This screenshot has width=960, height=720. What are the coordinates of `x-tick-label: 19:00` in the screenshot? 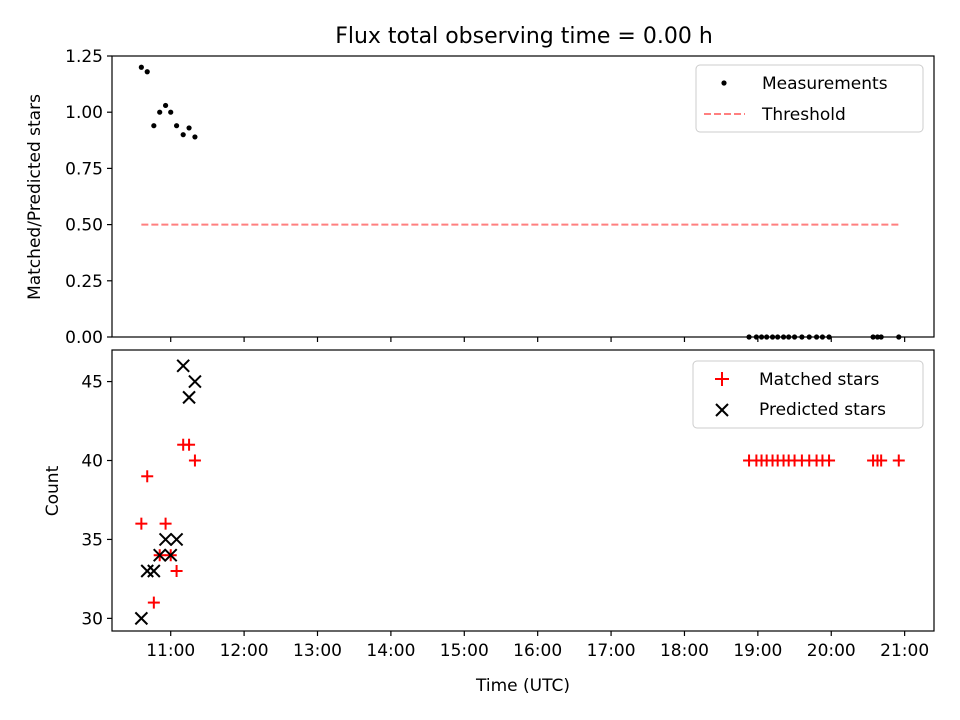 It's located at (757, 651).